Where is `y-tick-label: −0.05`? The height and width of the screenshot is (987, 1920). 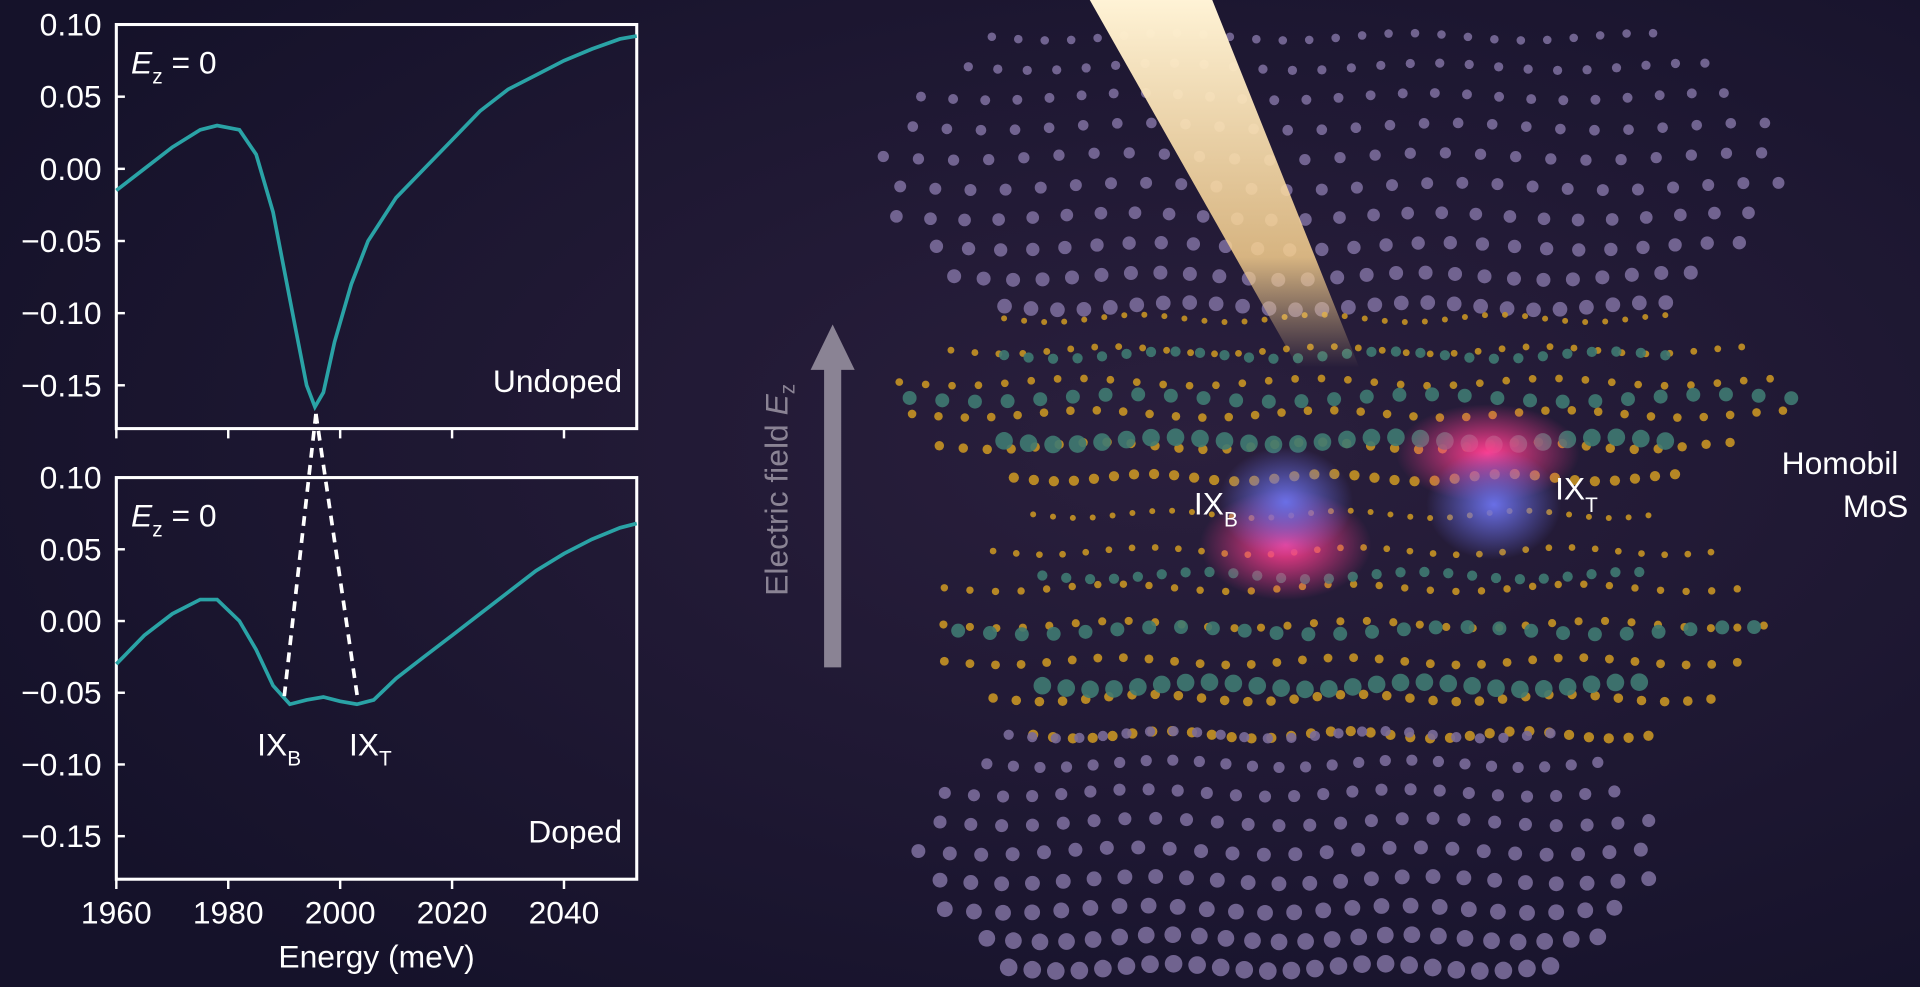 y-tick-label: −0.05 is located at coordinates (61, 241).